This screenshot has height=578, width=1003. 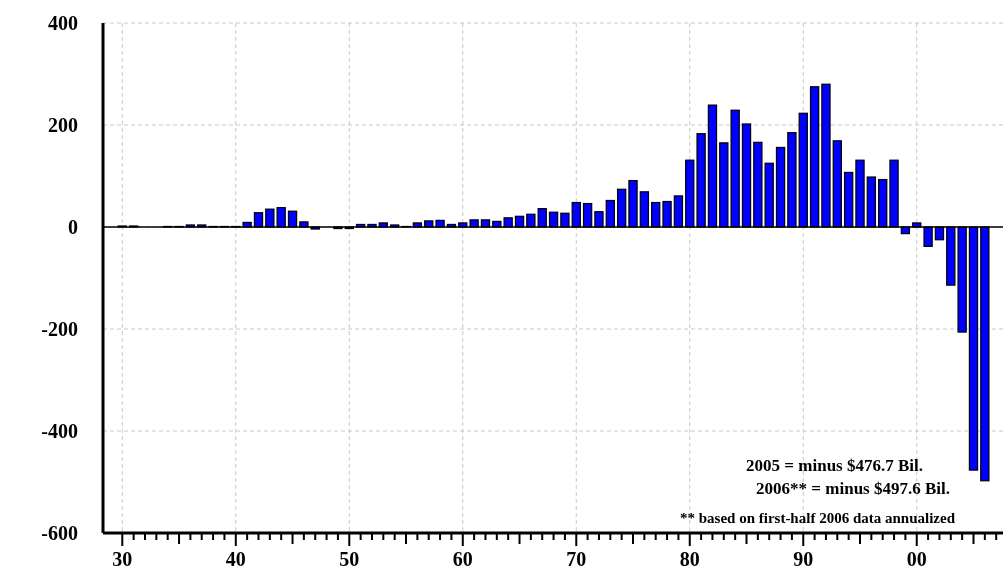 What do you see at coordinates (63, 125) in the screenshot?
I see `y-tick-label: 200` at bounding box center [63, 125].